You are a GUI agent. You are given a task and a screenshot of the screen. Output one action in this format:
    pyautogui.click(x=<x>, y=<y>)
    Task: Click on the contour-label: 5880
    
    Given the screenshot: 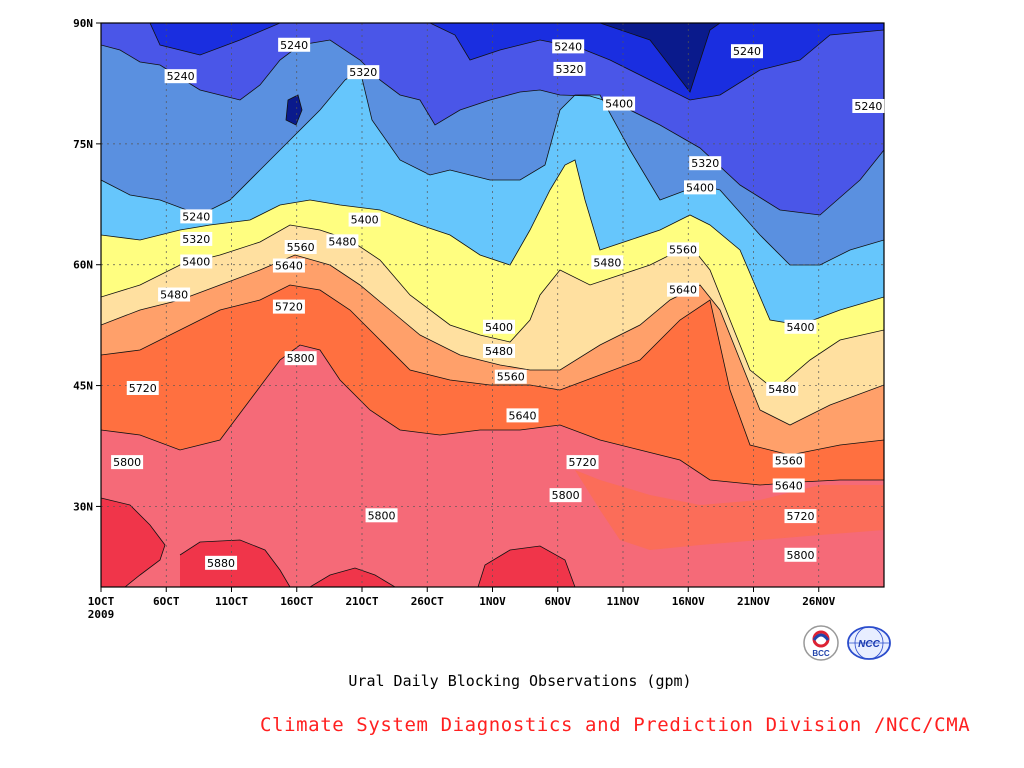 What is the action you would take?
    pyautogui.click(x=221, y=563)
    